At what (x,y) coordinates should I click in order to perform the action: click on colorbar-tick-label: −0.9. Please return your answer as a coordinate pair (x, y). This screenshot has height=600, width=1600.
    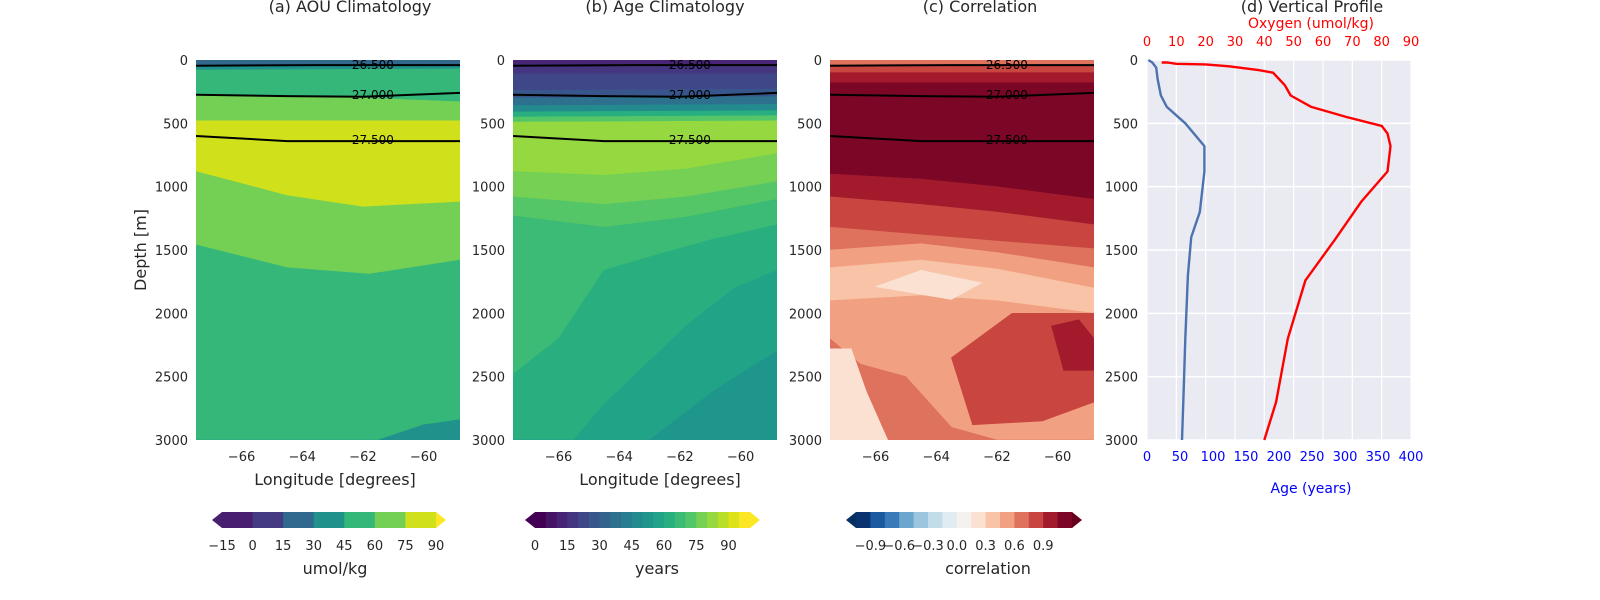
    Looking at the image, I should click on (871, 546).